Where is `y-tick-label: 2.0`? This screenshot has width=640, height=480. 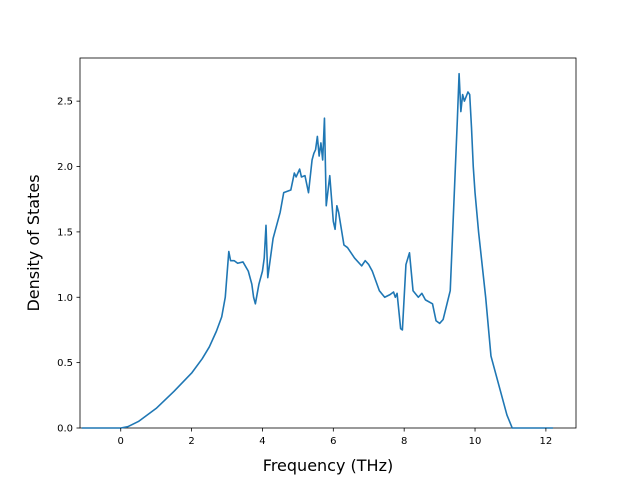
y-tick-label: 2.0 is located at coordinates (65, 167).